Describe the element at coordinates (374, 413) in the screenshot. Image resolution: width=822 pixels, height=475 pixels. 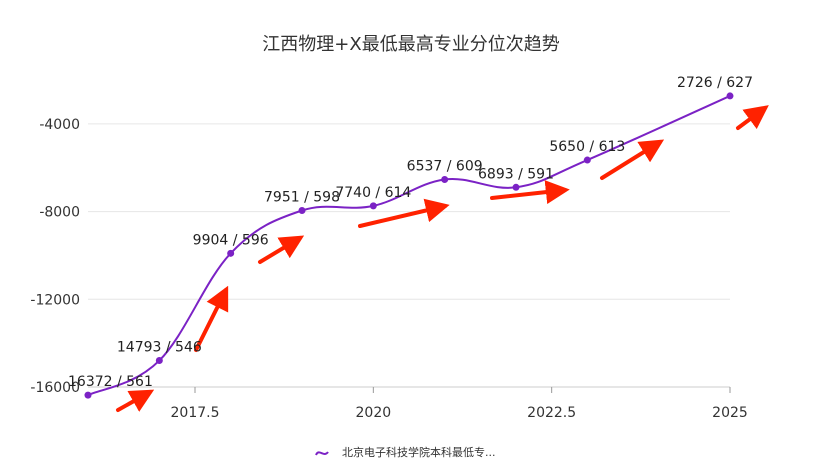
I see `x-tick-label: 2020` at that location.